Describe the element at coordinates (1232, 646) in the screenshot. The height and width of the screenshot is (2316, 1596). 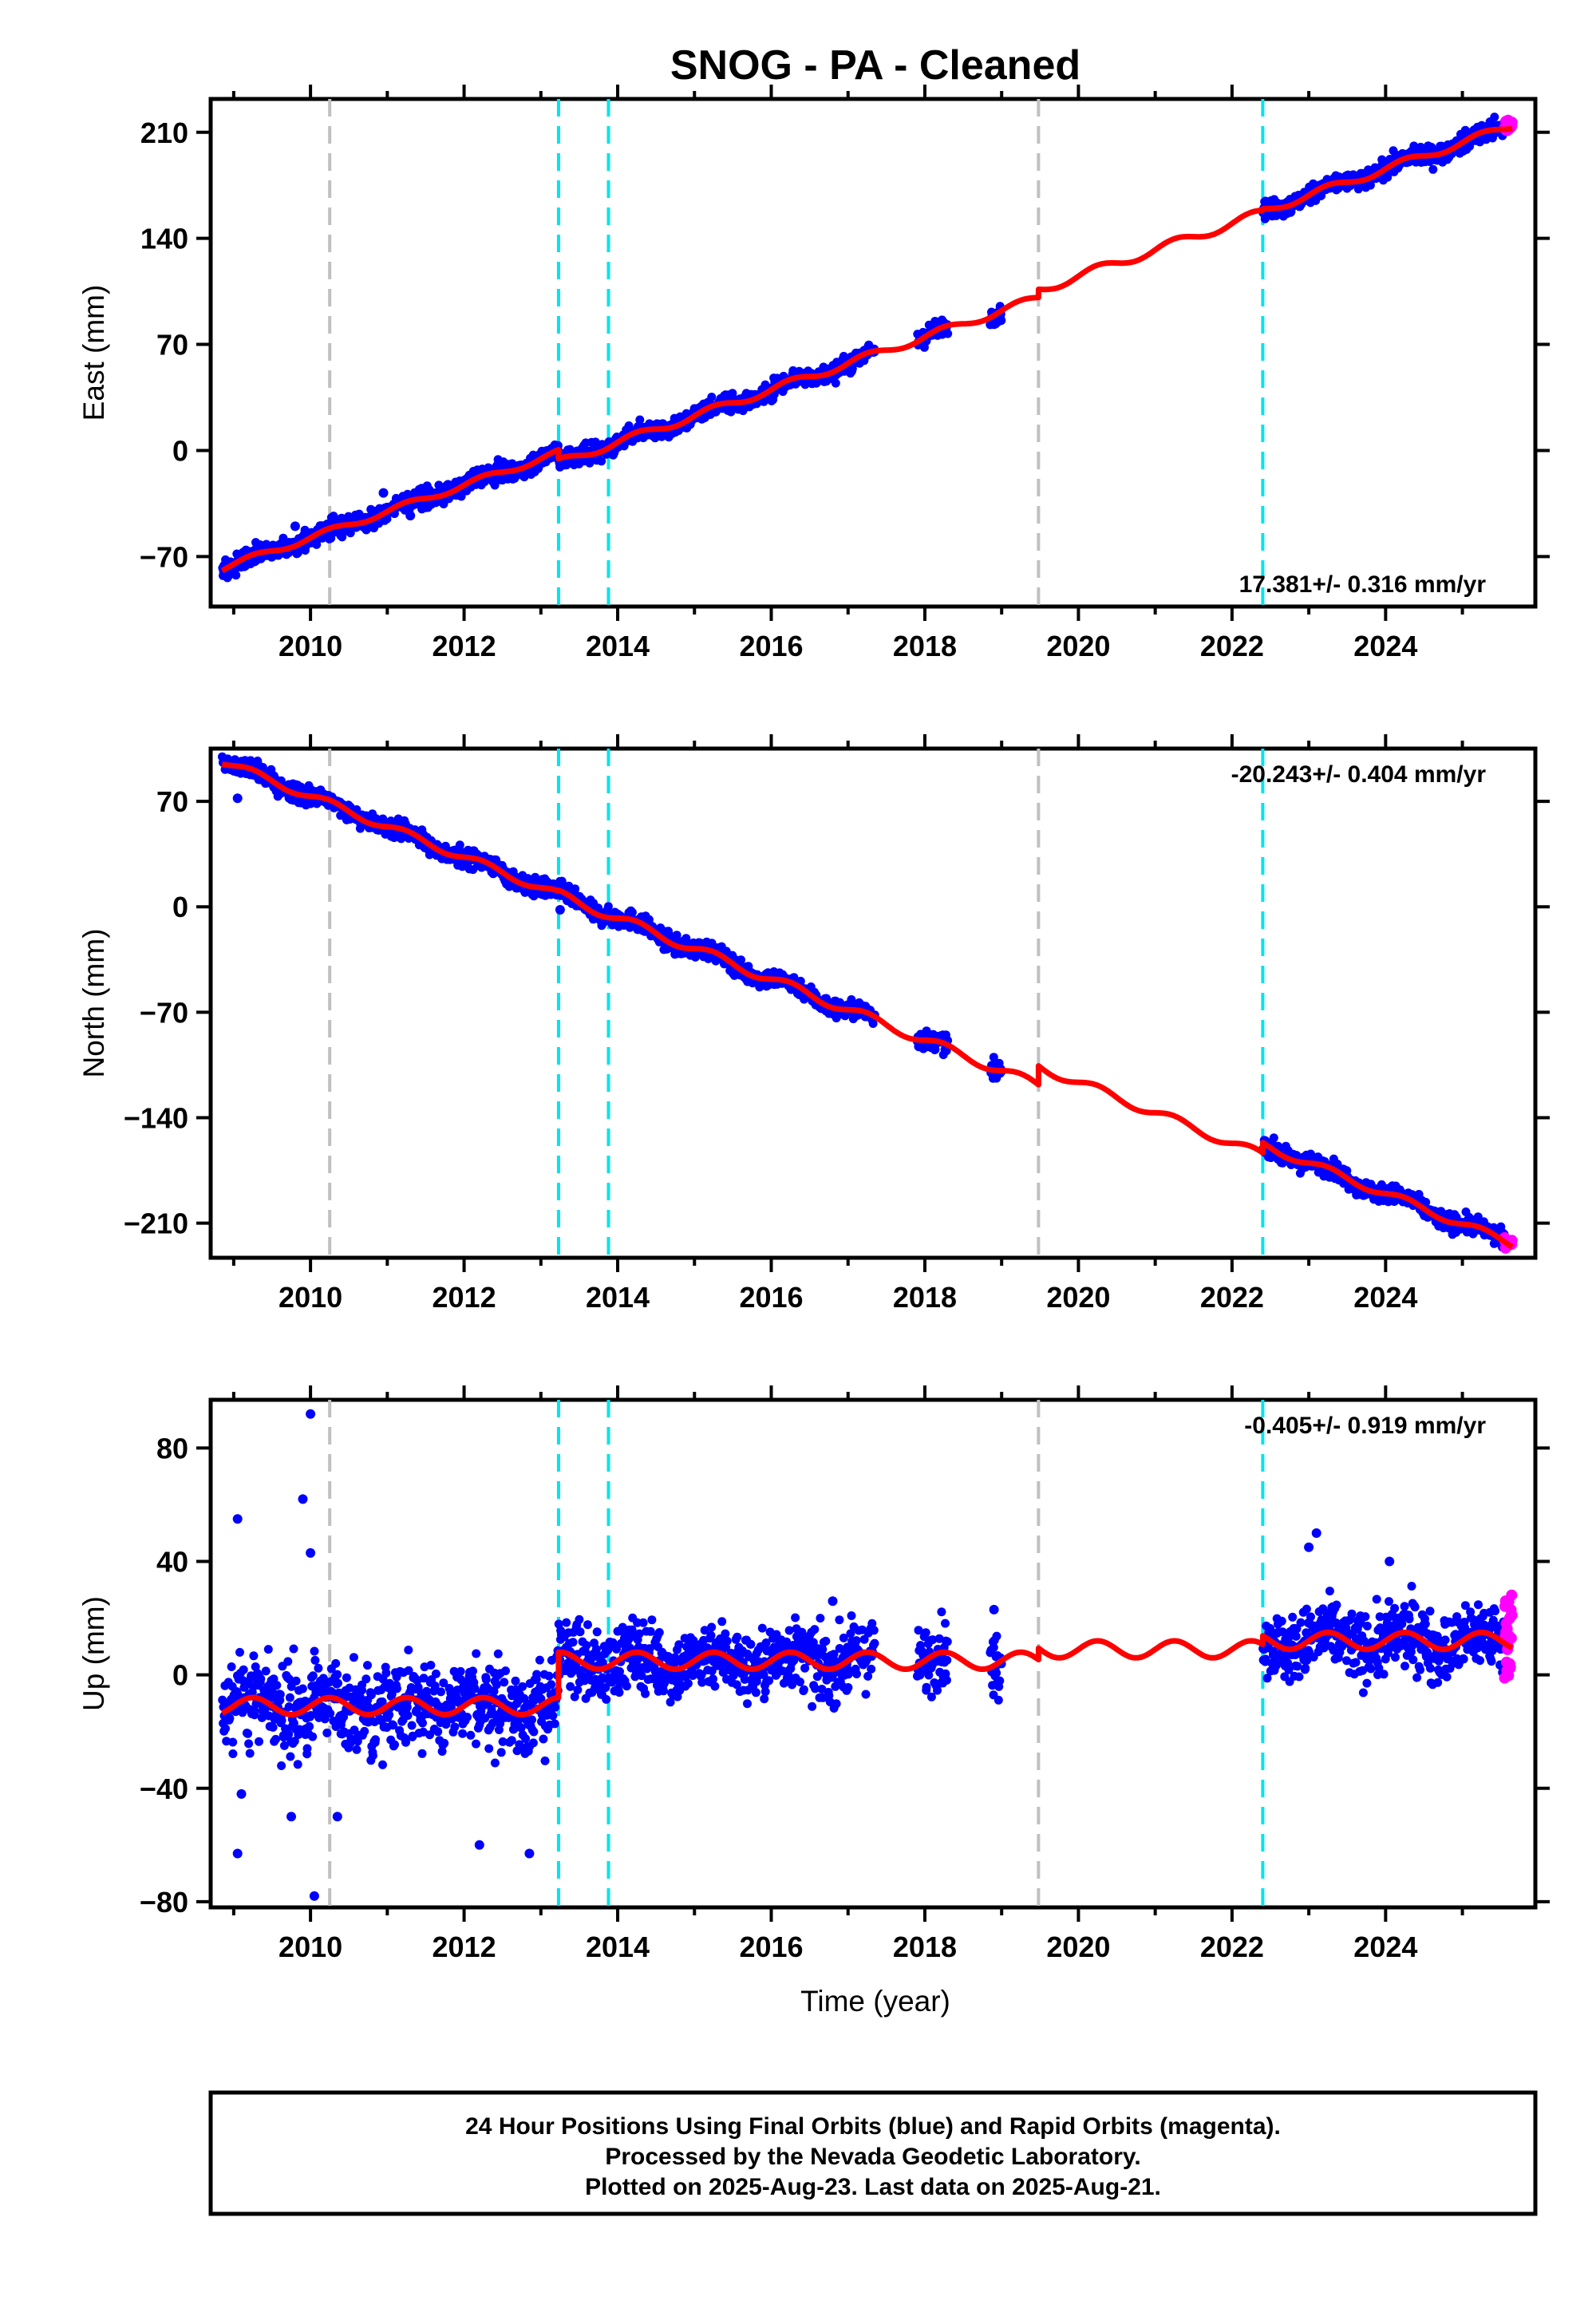
I see `east-xtick-label: 2022` at that location.